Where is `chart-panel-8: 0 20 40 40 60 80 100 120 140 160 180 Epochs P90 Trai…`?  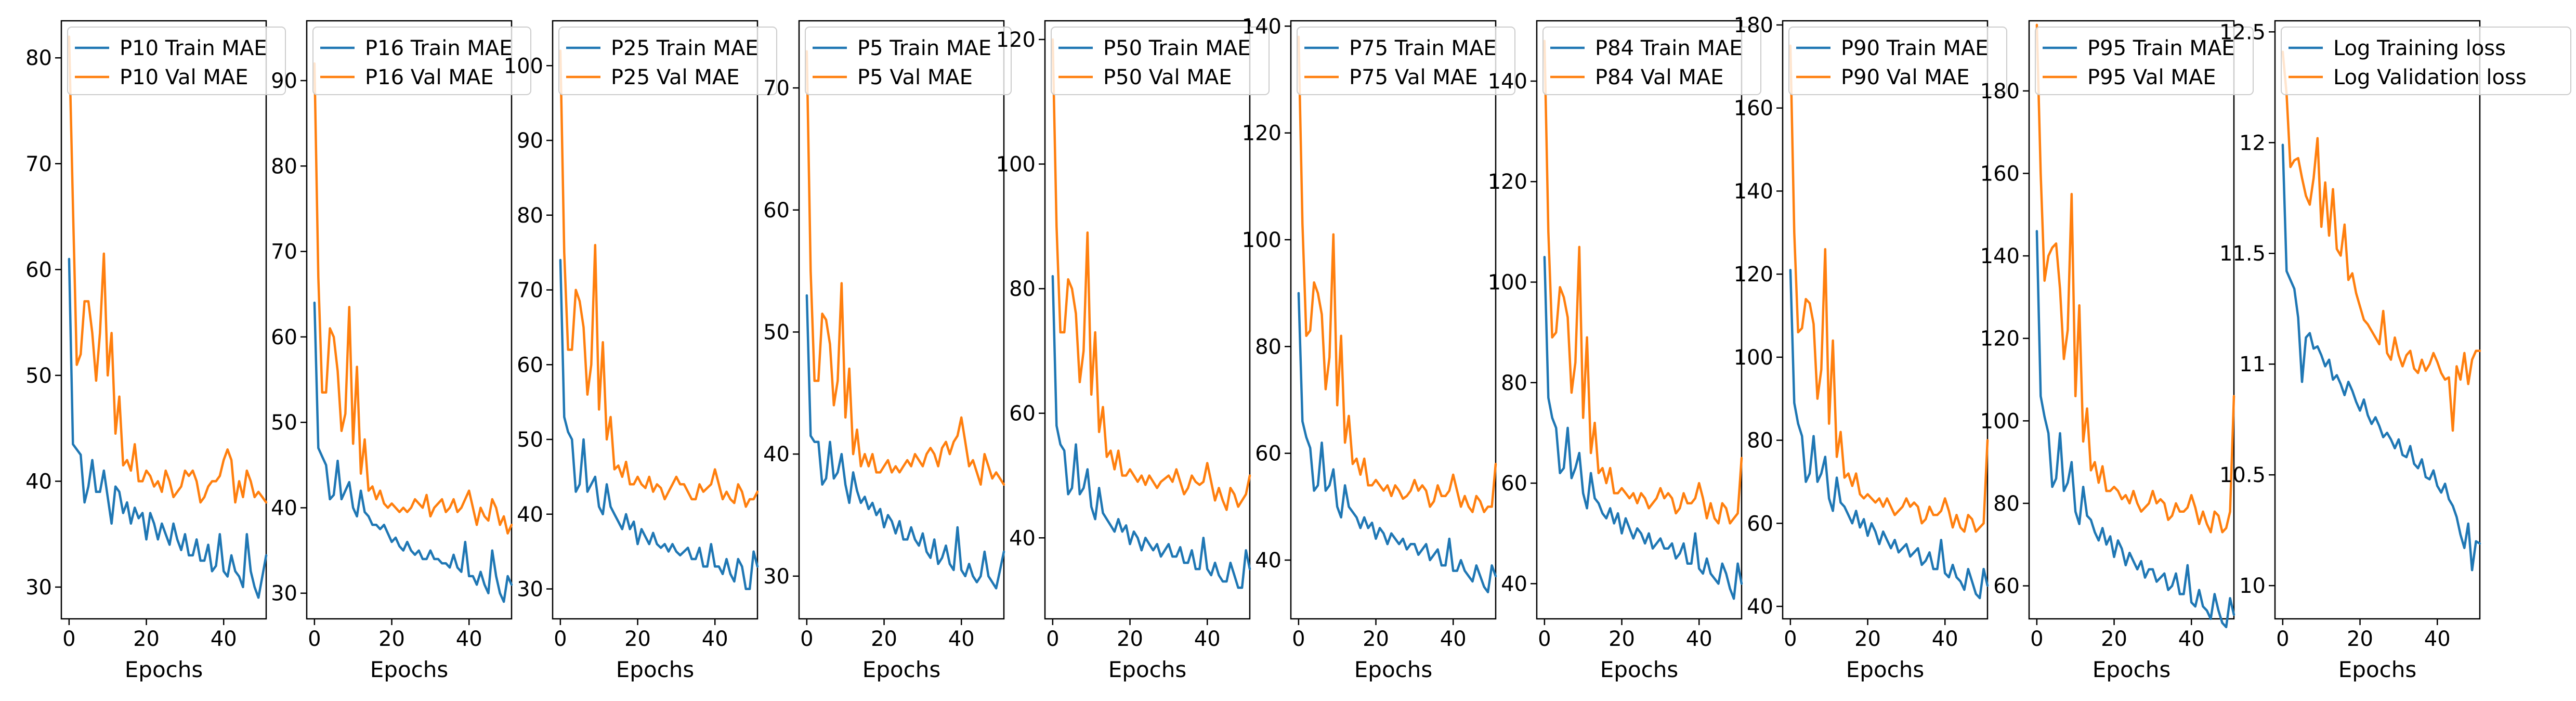 chart-panel-8: 0 20 40 40 60 80 100 120 140 160 180 Epochs P90 Trai… is located at coordinates (1870, 348).